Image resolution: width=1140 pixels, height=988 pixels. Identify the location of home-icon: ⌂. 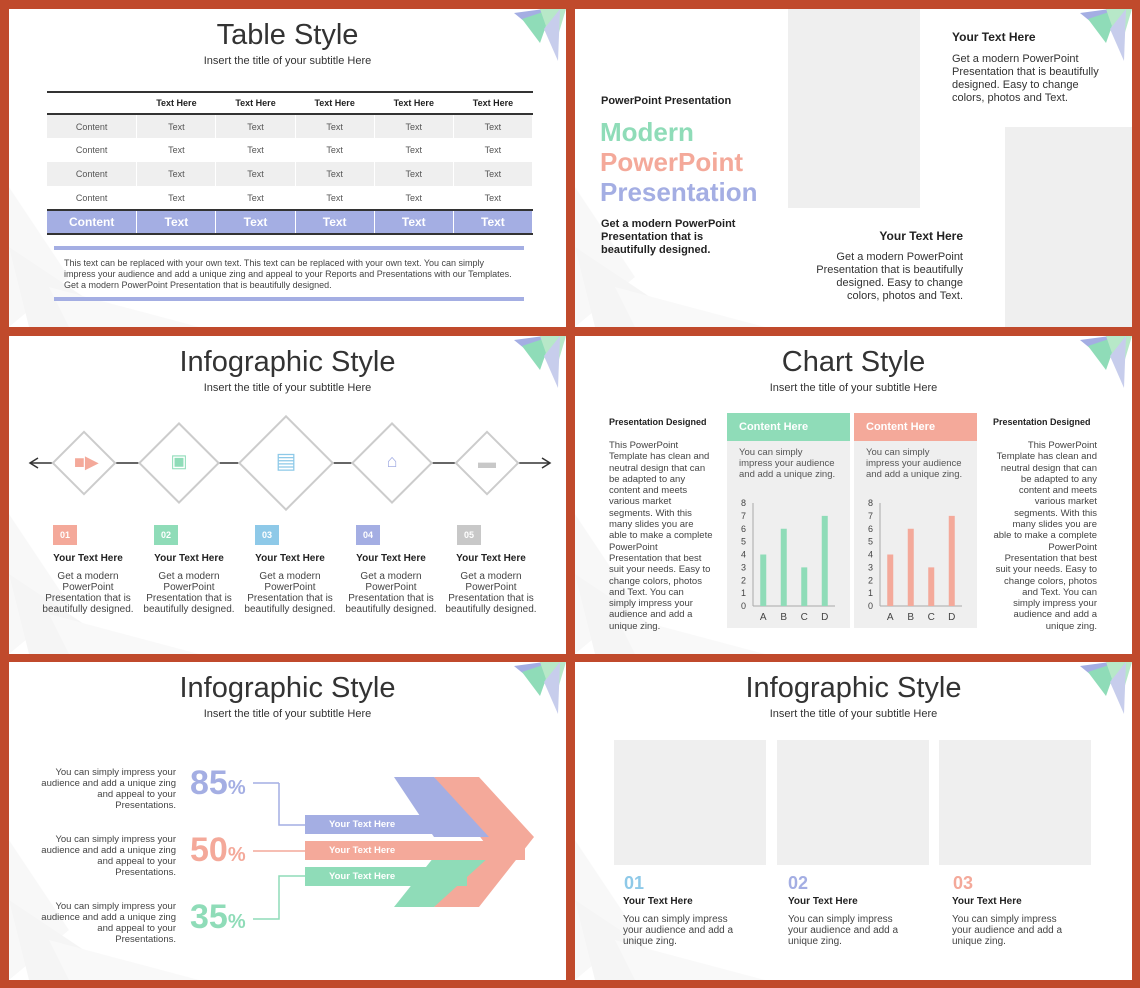
(392, 461).